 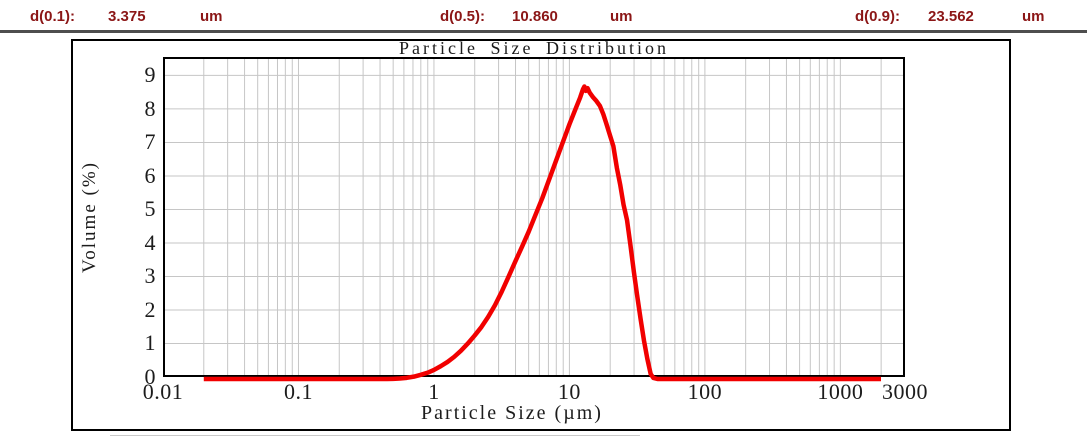 What do you see at coordinates (840, 391) in the screenshot?
I see `x-tick-label: 1000` at bounding box center [840, 391].